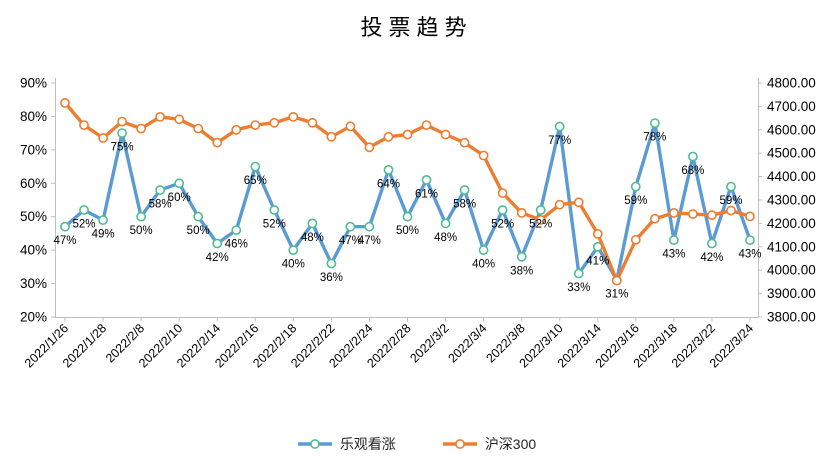 Image resolution: width=833 pixels, height=466 pixels. I want to click on data-point-label: 38%, so click(521, 271).